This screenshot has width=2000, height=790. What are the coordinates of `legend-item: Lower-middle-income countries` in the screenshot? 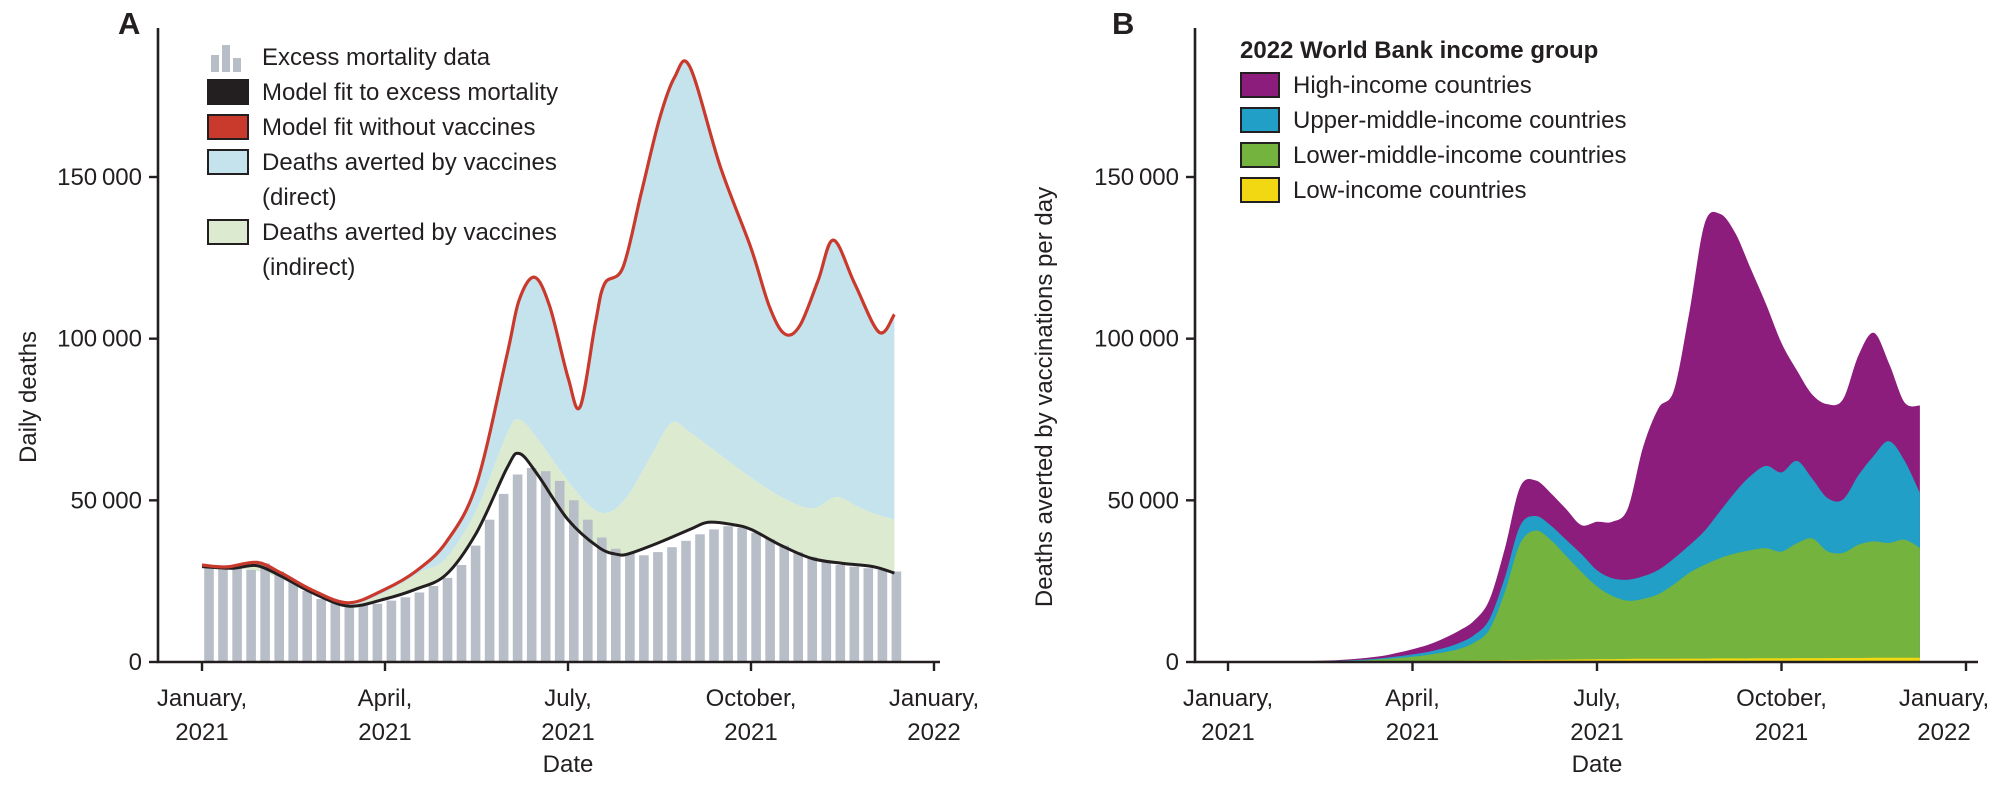 It's located at (1433, 155).